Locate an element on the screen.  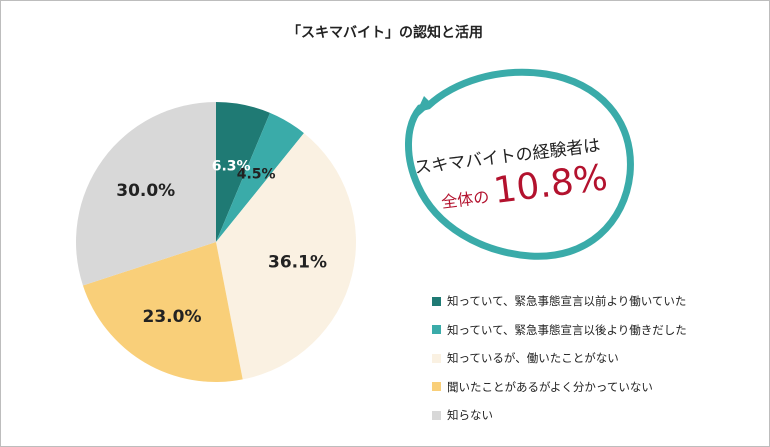
pie-value-label: 23.0% is located at coordinates (172, 317).